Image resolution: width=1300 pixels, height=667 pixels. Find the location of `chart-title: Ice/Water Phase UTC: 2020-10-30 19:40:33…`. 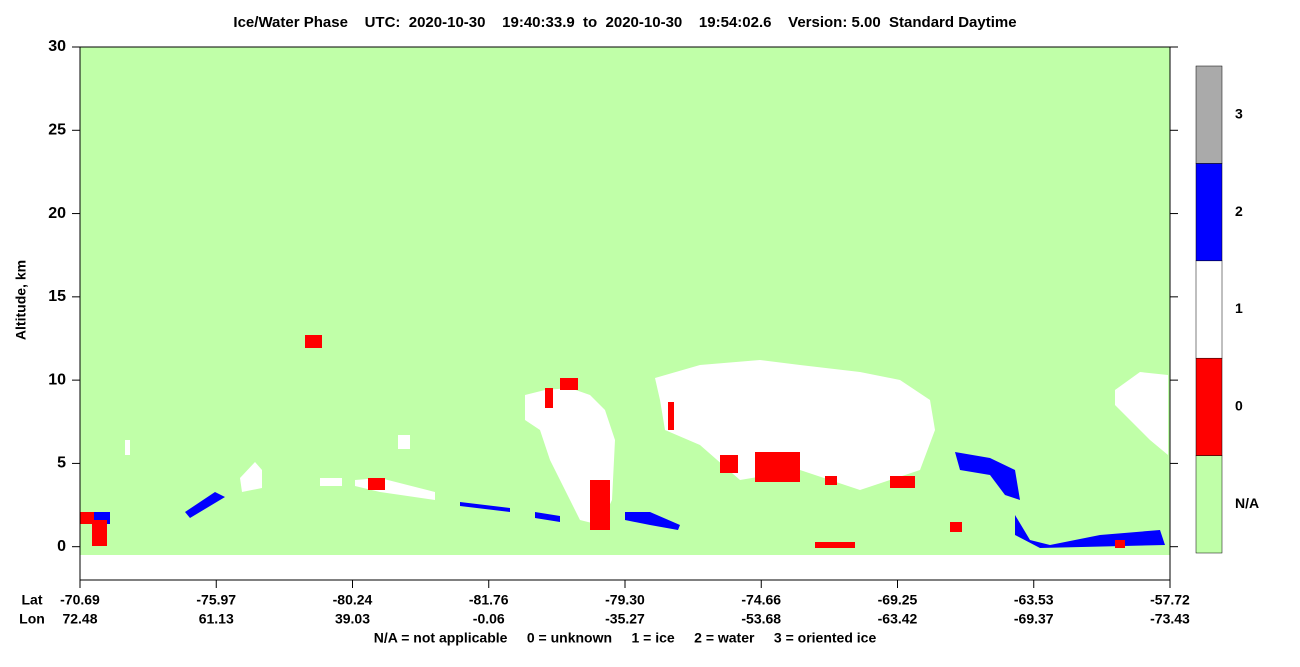

chart-title: Ice/Water Phase UTC: 2020-10-30 19:40:33… is located at coordinates (624, 22).